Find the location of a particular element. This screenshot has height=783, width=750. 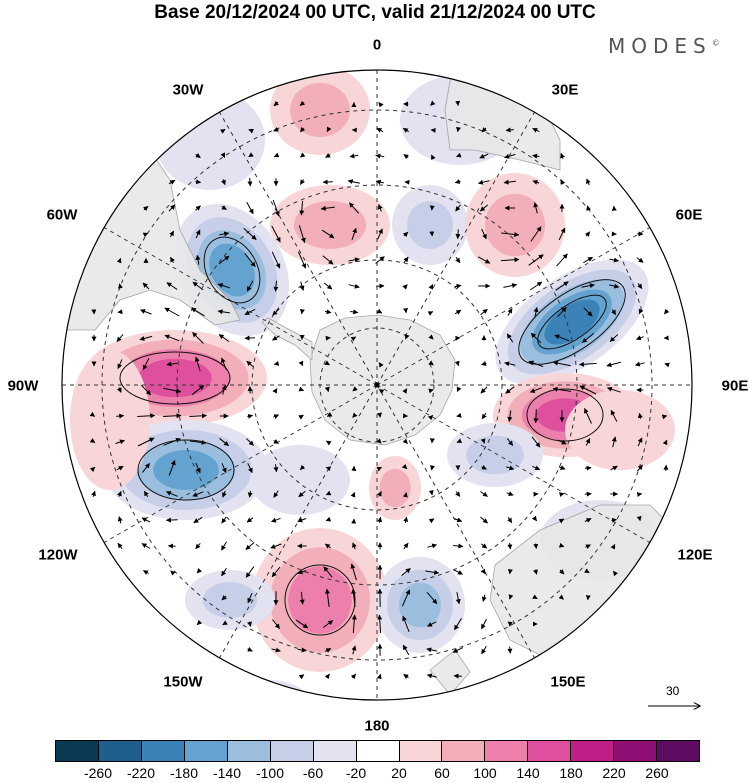

colorbar-tick-label: 100 is located at coordinates (485, 773).